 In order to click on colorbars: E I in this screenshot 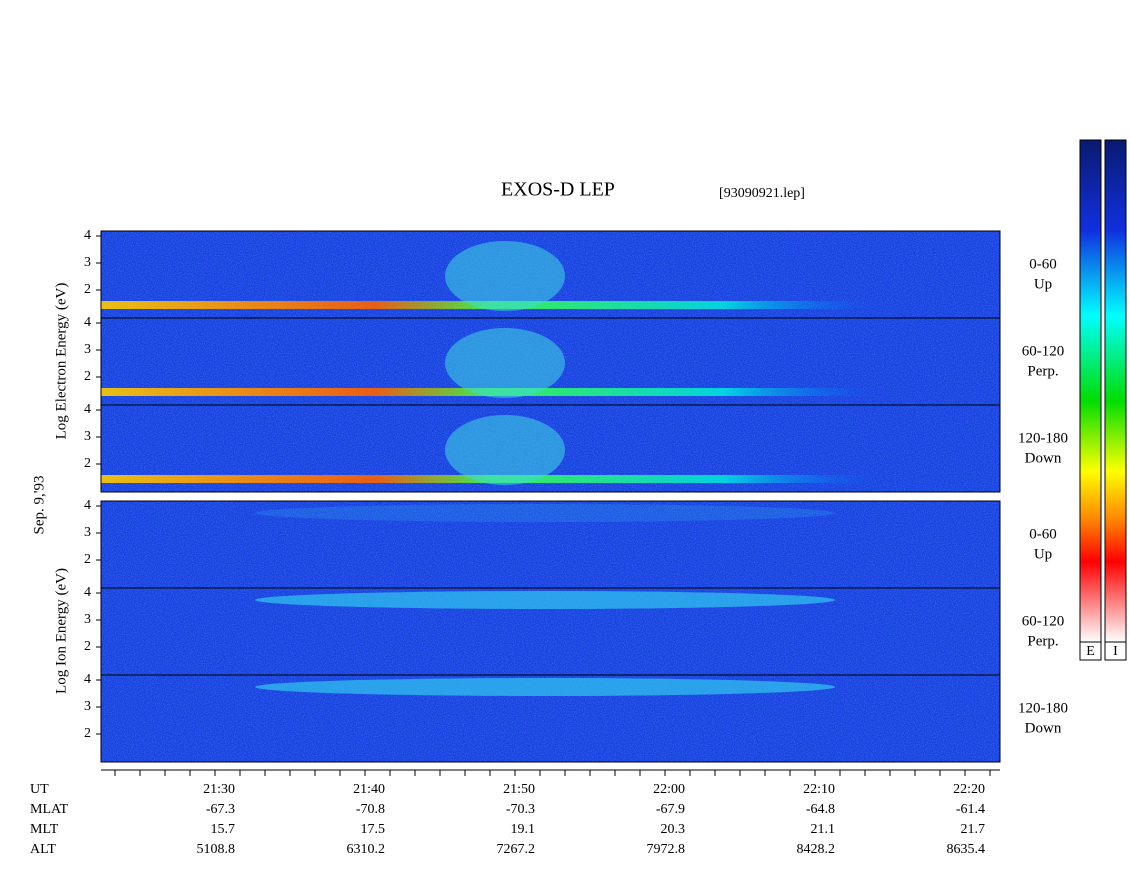, I will do `click(1103, 400)`.